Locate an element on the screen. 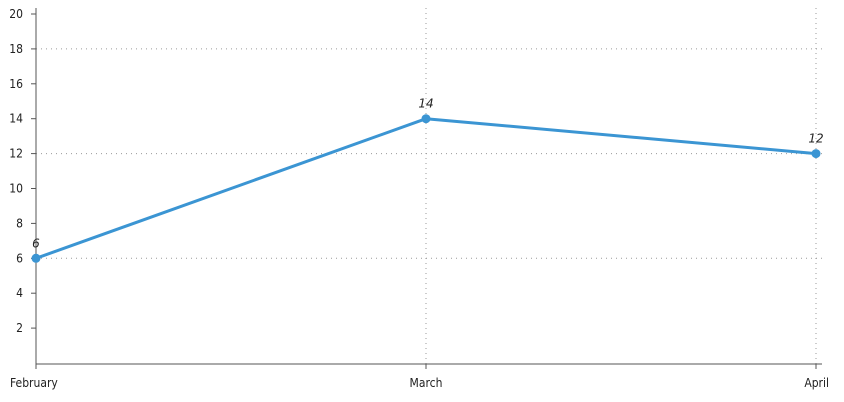 The height and width of the screenshot is (402, 844). y-ticks: 2 4 6 8 10 12 14 16 18 20 is located at coordinates (22, 171).